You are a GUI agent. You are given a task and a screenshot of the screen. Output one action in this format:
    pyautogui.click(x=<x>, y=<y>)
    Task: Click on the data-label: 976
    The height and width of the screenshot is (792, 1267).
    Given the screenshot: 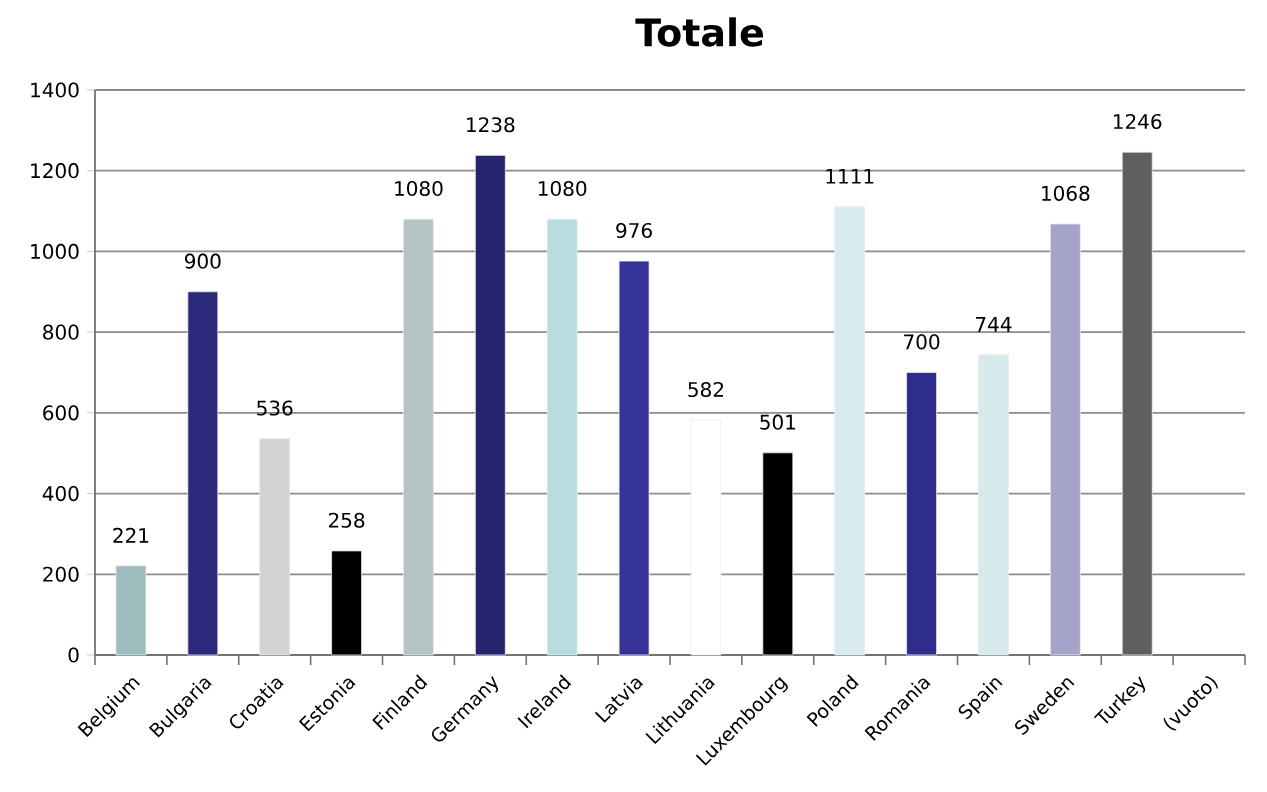 What is the action you would take?
    pyautogui.click(x=634, y=230)
    